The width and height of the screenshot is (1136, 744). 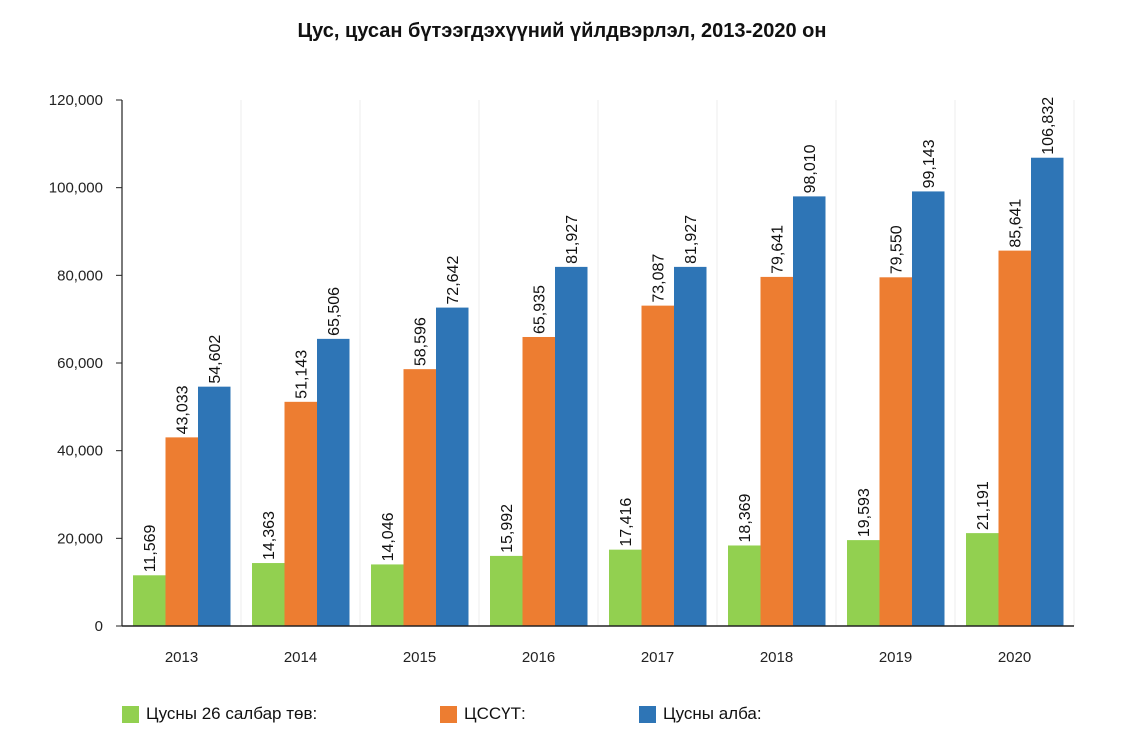 What do you see at coordinates (419, 657) in the screenshot?
I see `x-tick-label: 2015` at bounding box center [419, 657].